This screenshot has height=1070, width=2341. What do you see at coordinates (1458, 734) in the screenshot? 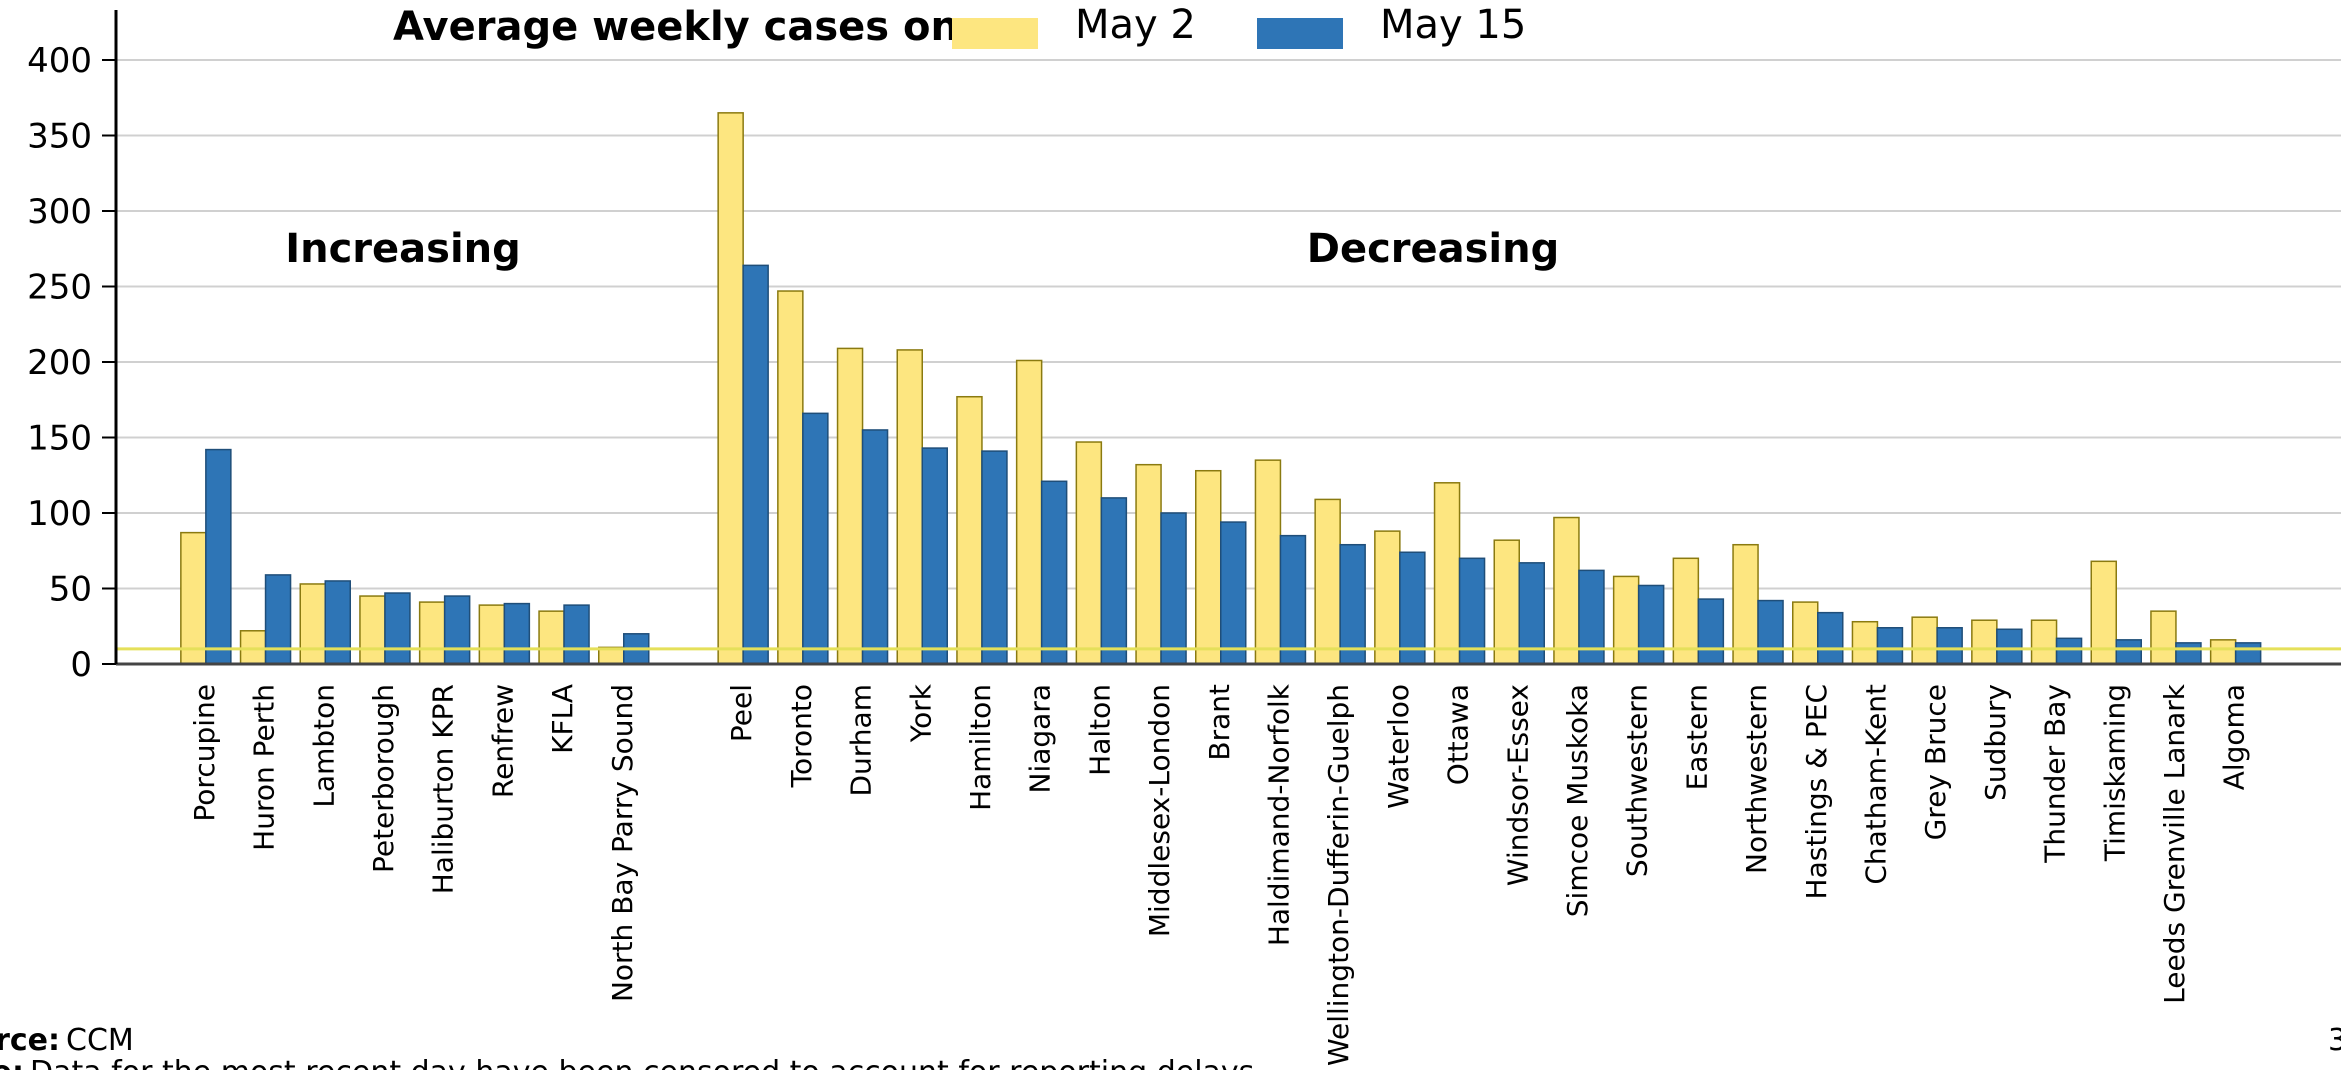
I see `x-tick-label: Ottawa` at bounding box center [1458, 734].